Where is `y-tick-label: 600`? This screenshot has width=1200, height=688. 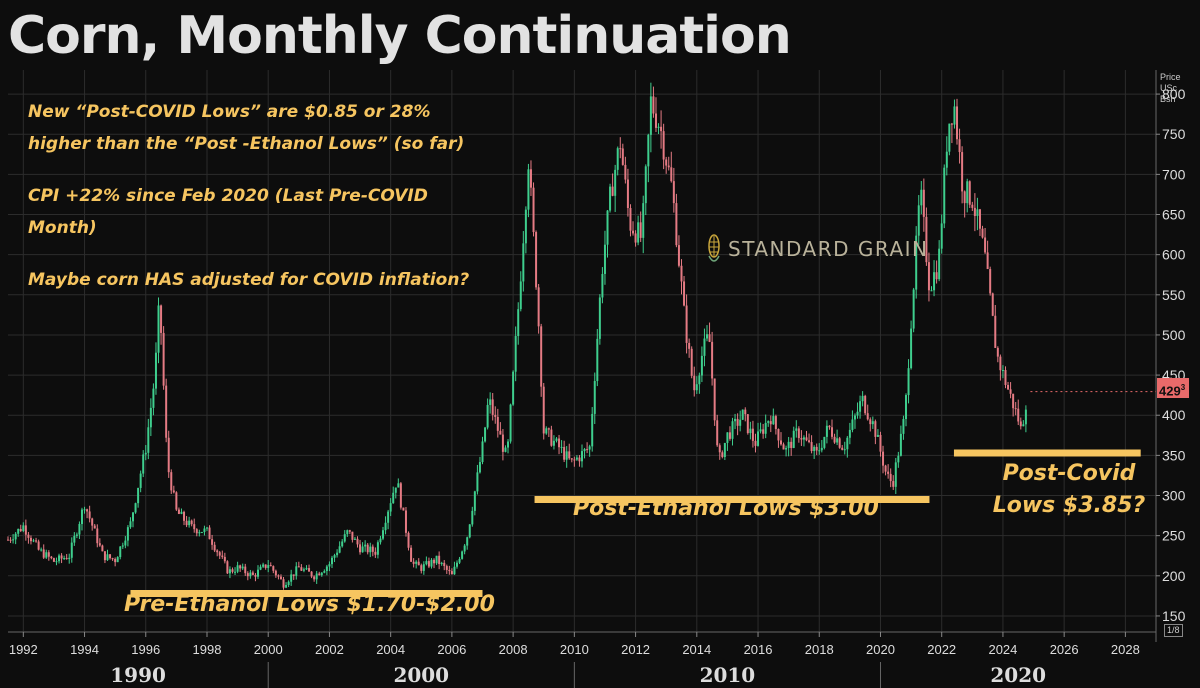 y-tick-label: 600 is located at coordinates (1174, 255).